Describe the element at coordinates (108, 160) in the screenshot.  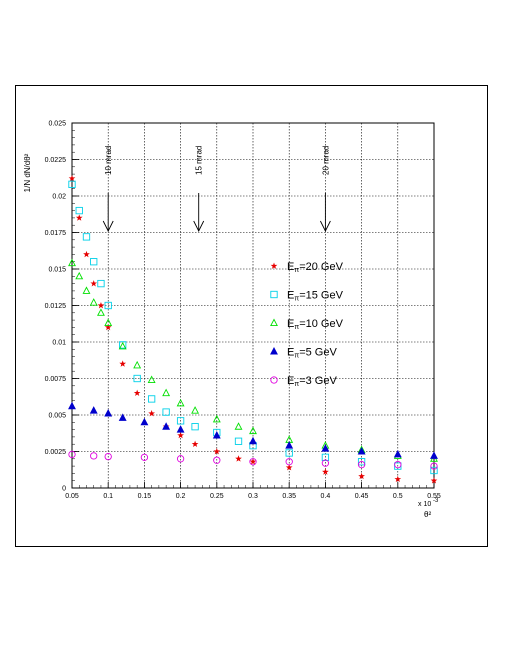
I see `annotation-label: 10 mrad` at that location.